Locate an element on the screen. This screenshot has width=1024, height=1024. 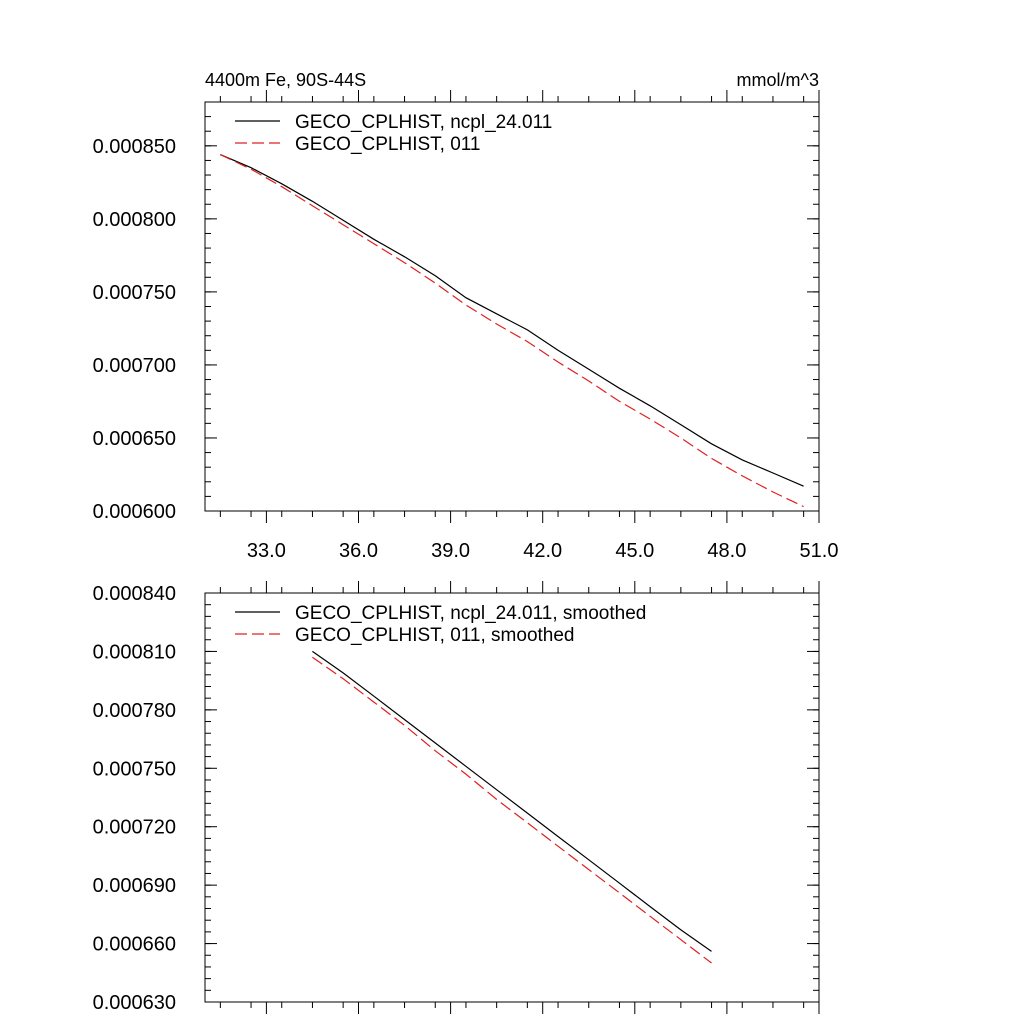
top-x-tick-label: 48.0 is located at coordinates (726, 551).